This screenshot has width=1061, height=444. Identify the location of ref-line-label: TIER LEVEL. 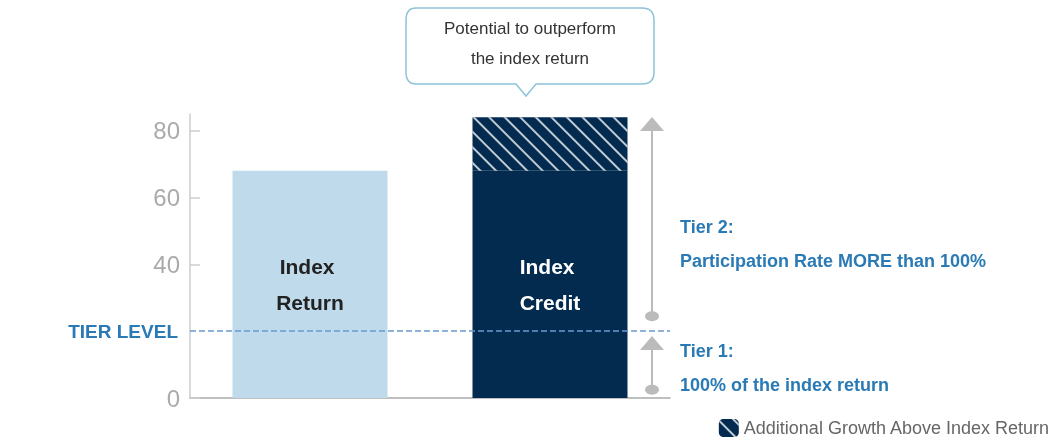
(123, 331).